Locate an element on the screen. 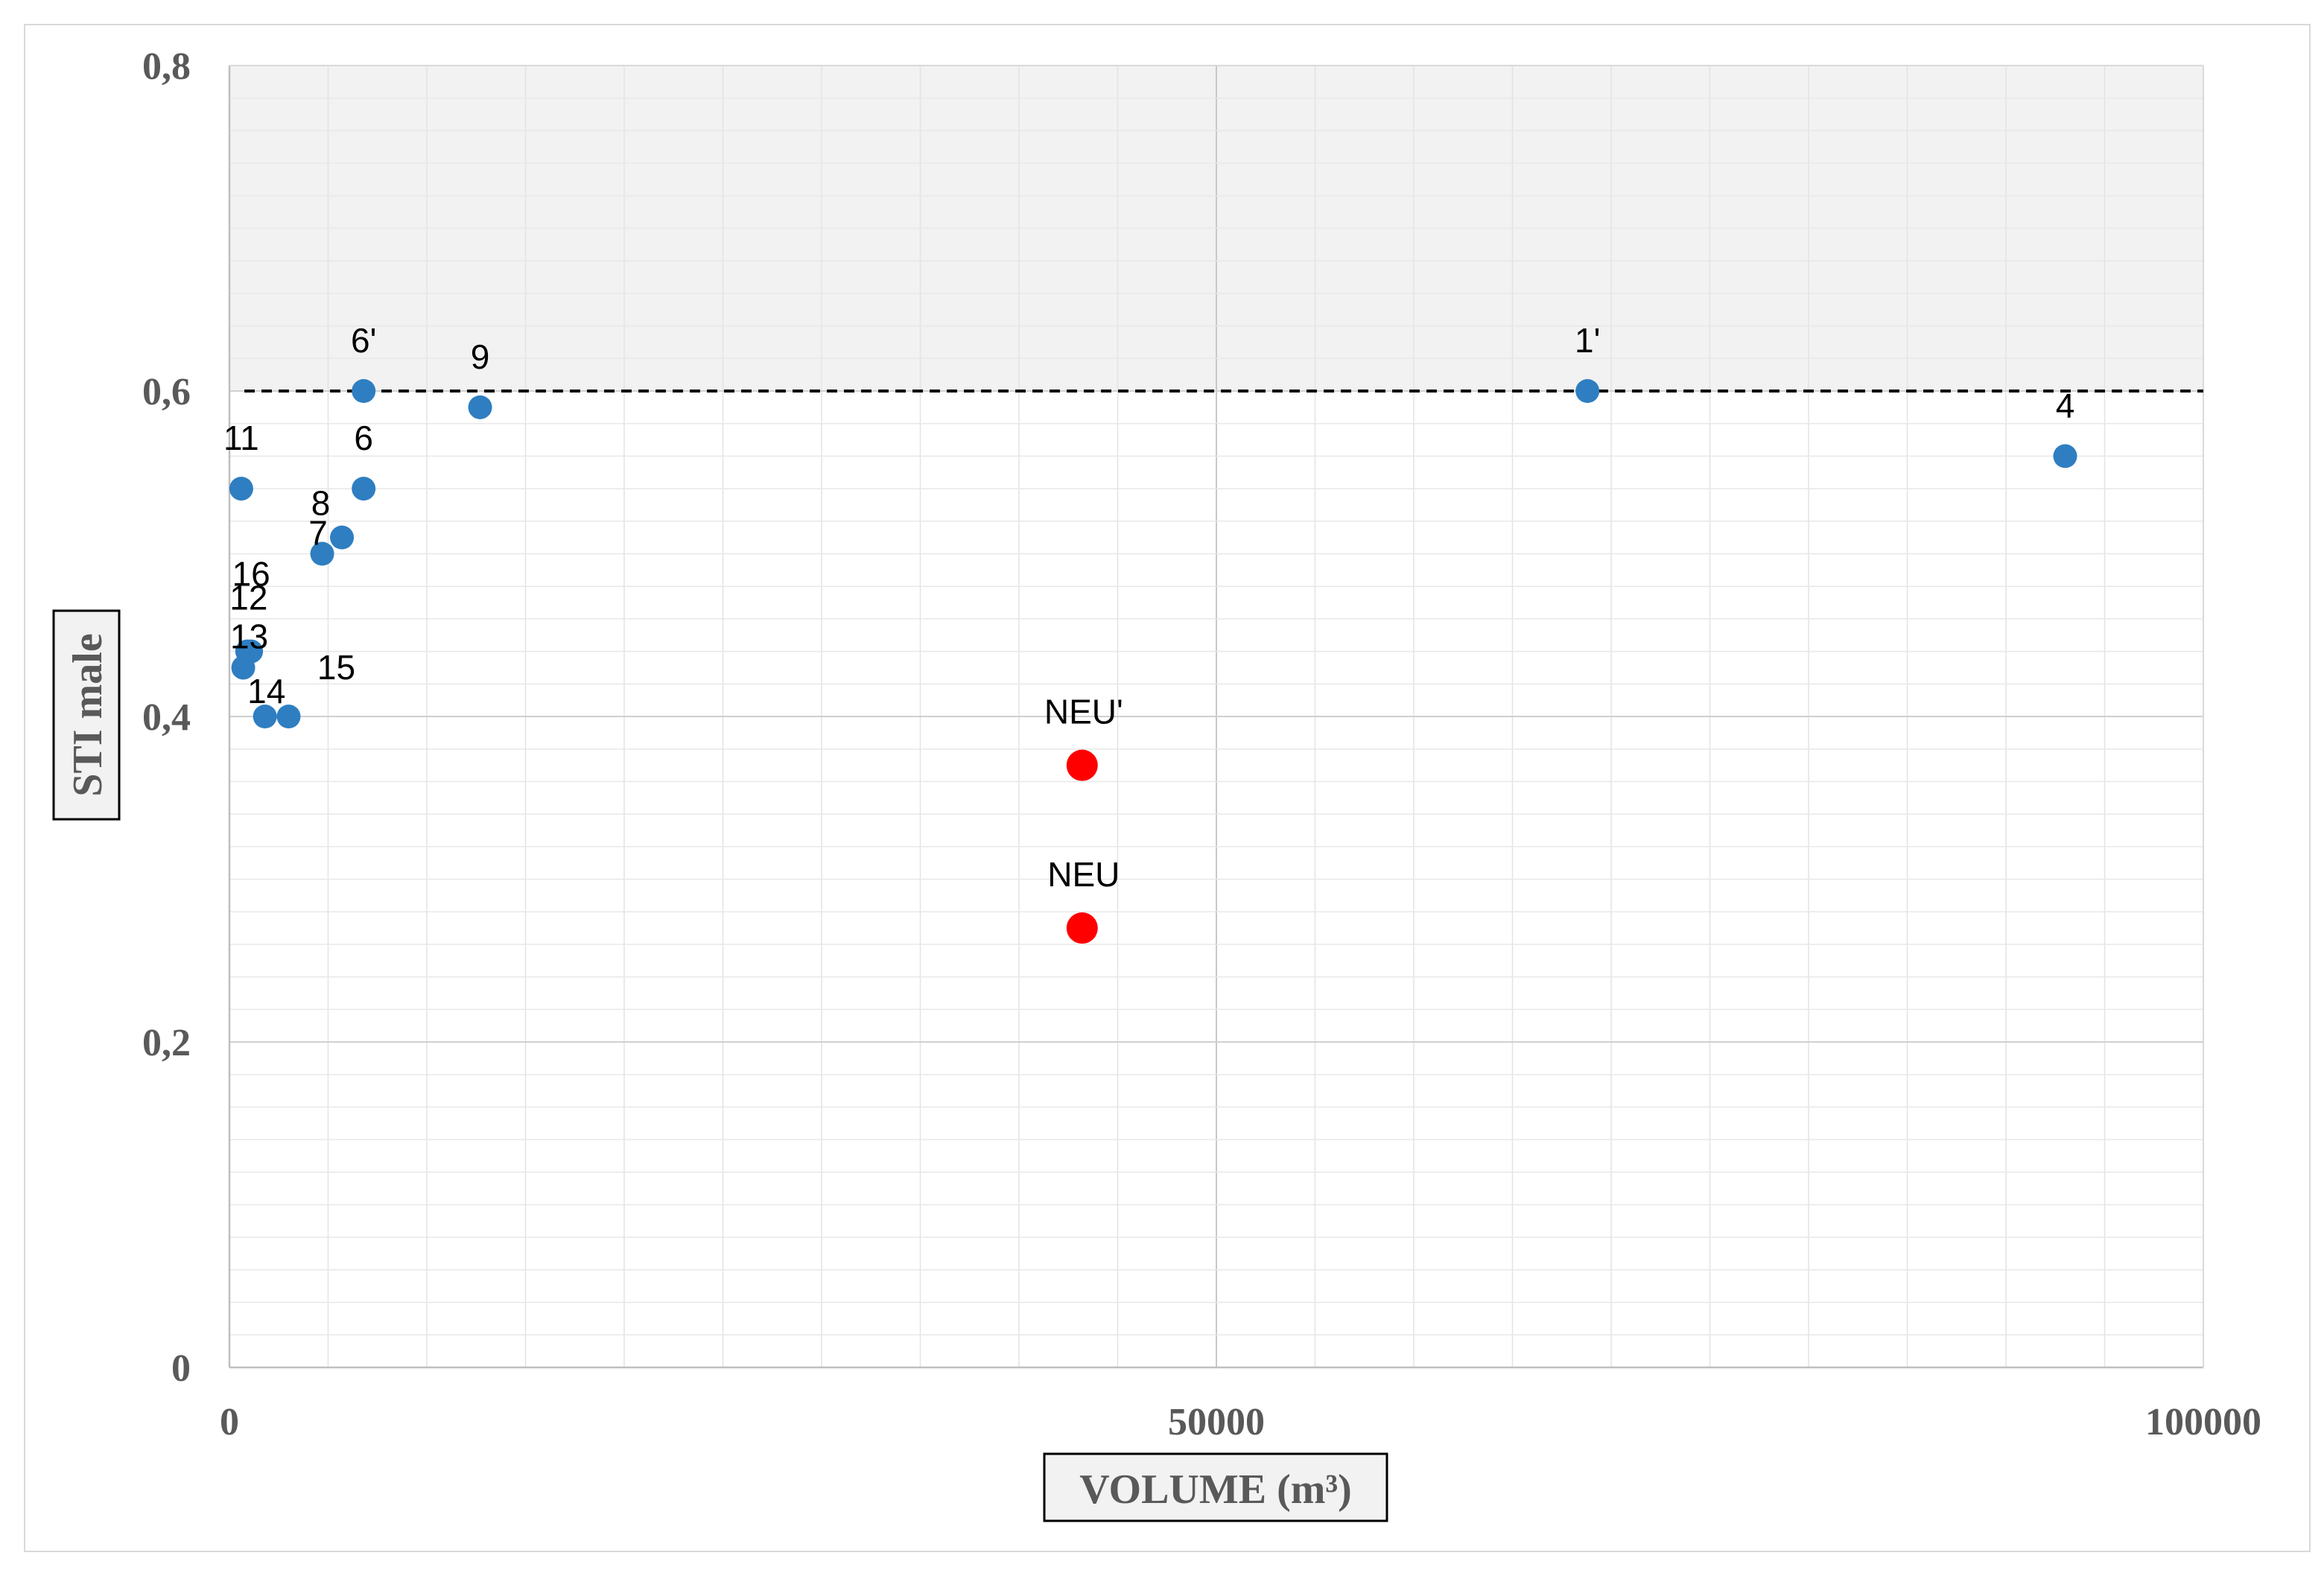 The width and height of the screenshot is (2324, 1573). y-tick-label: 0,8 is located at coordinates (166, 66).